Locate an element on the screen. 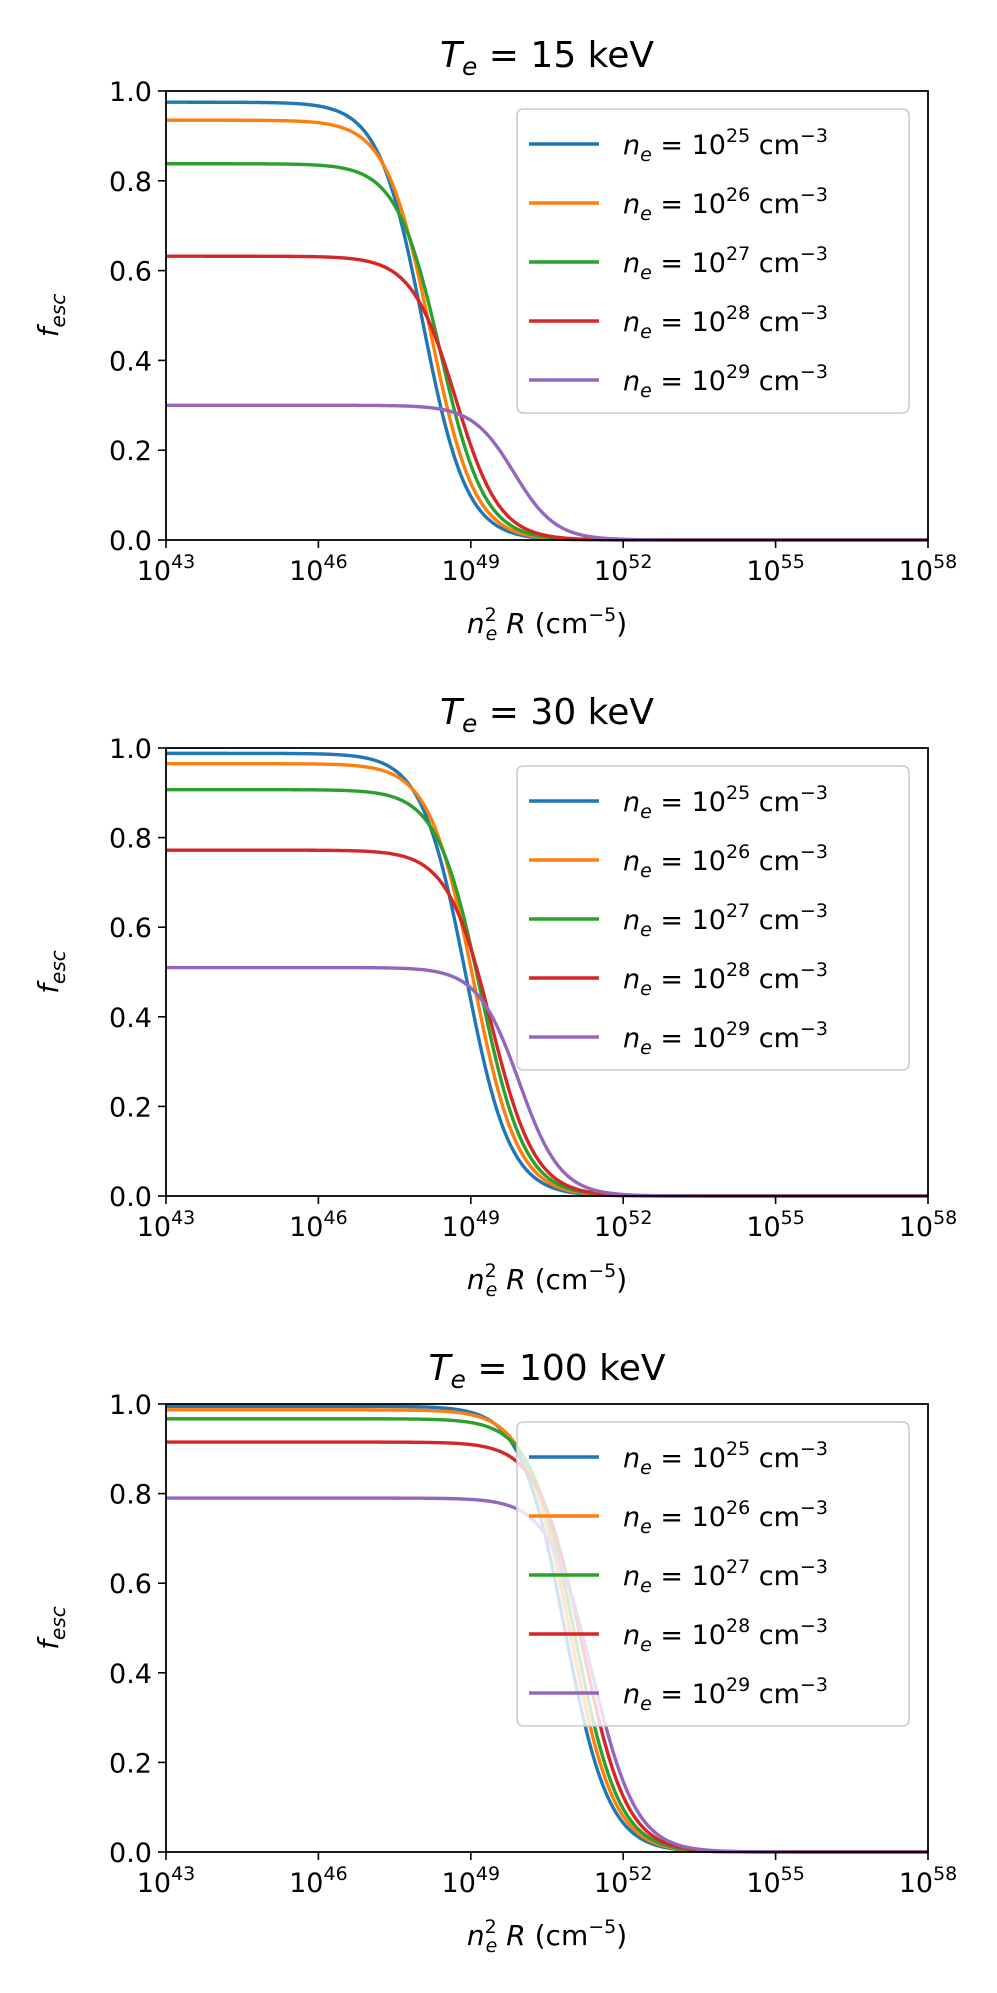  panel-title: Te = 15 keV is located at coordinates (547, 58).